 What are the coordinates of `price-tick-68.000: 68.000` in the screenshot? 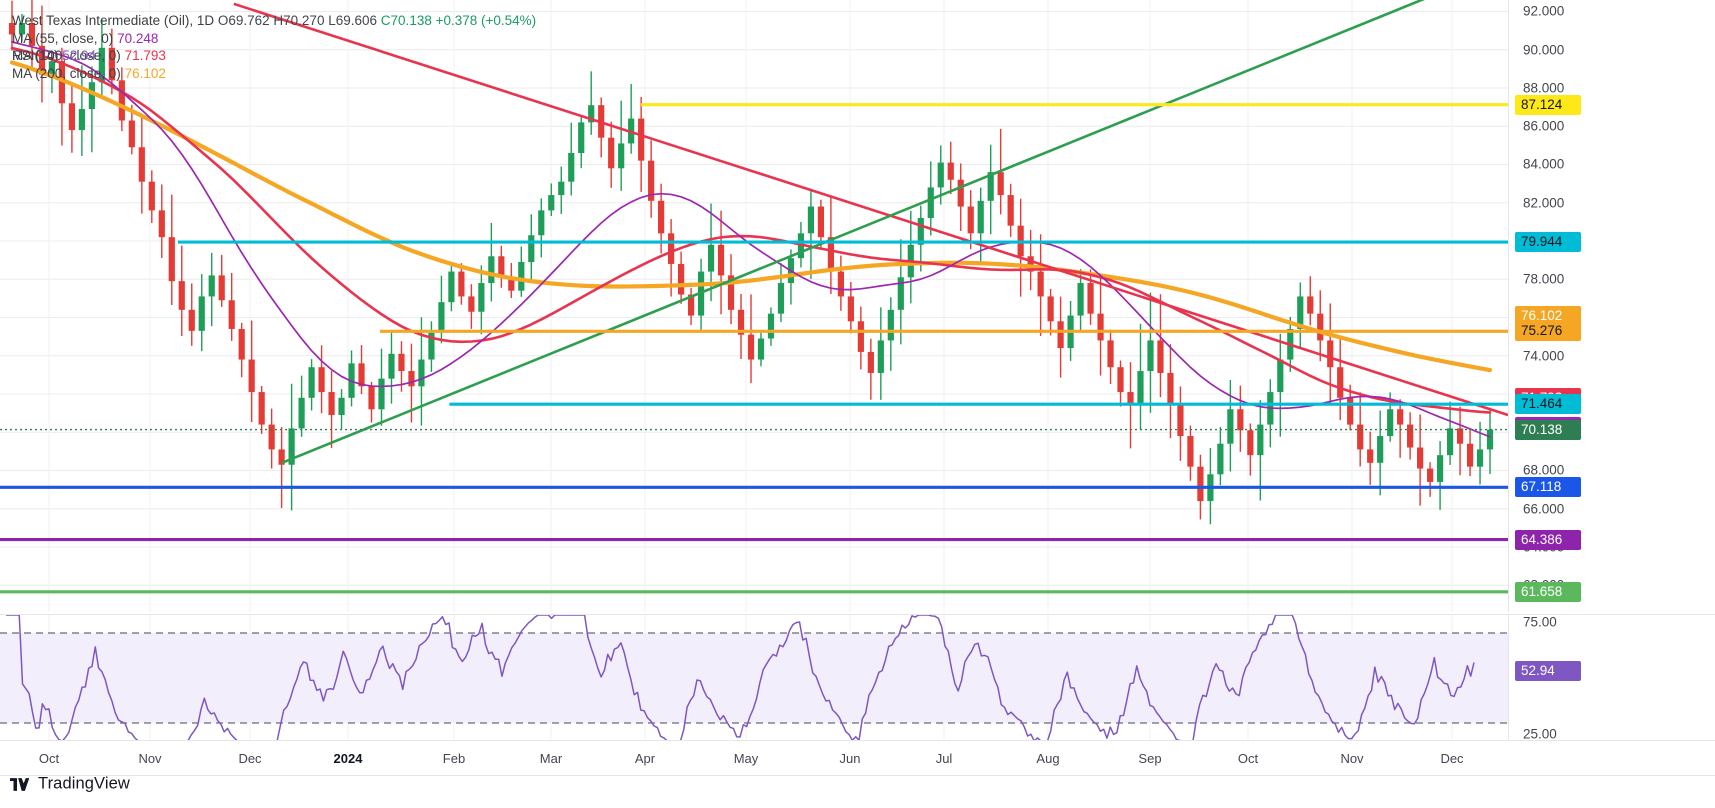 It's located at (1544, 470).